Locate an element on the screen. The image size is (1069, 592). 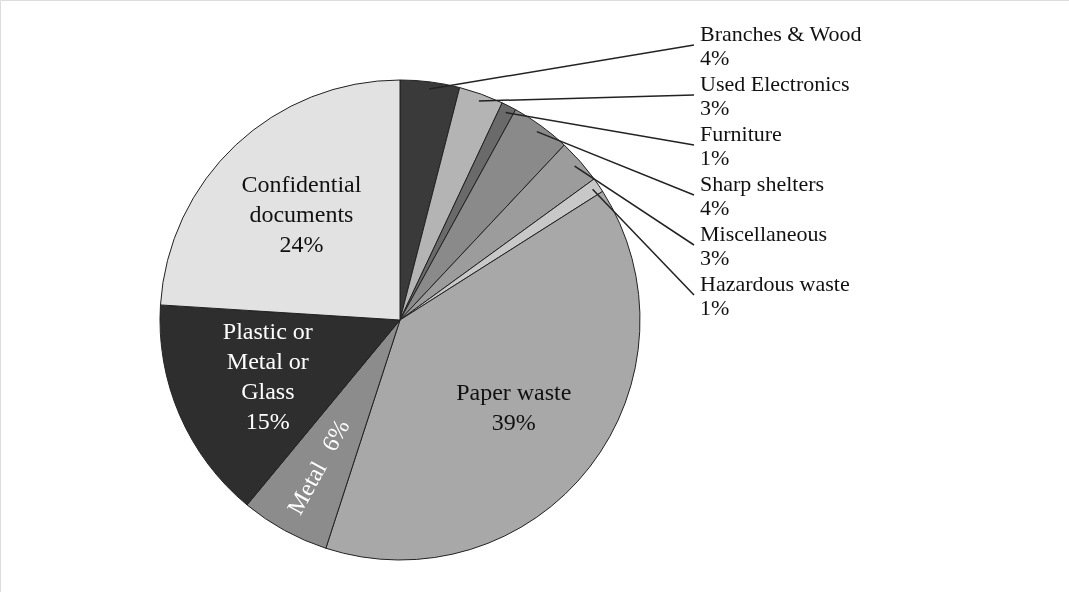
slice-label: Branches & Wood is located at coordinates (781, 33).